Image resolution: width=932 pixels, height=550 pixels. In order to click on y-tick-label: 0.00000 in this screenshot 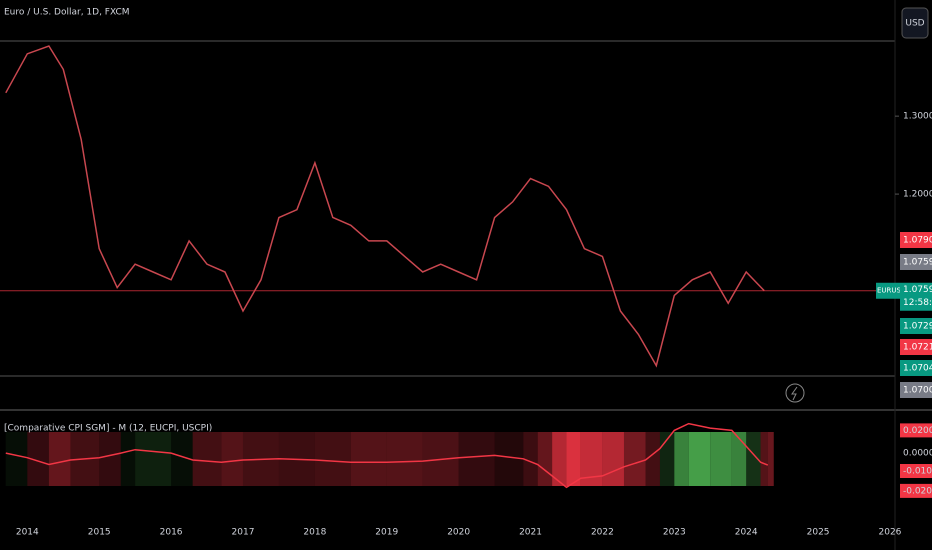, I will do `click(917, 454)`.